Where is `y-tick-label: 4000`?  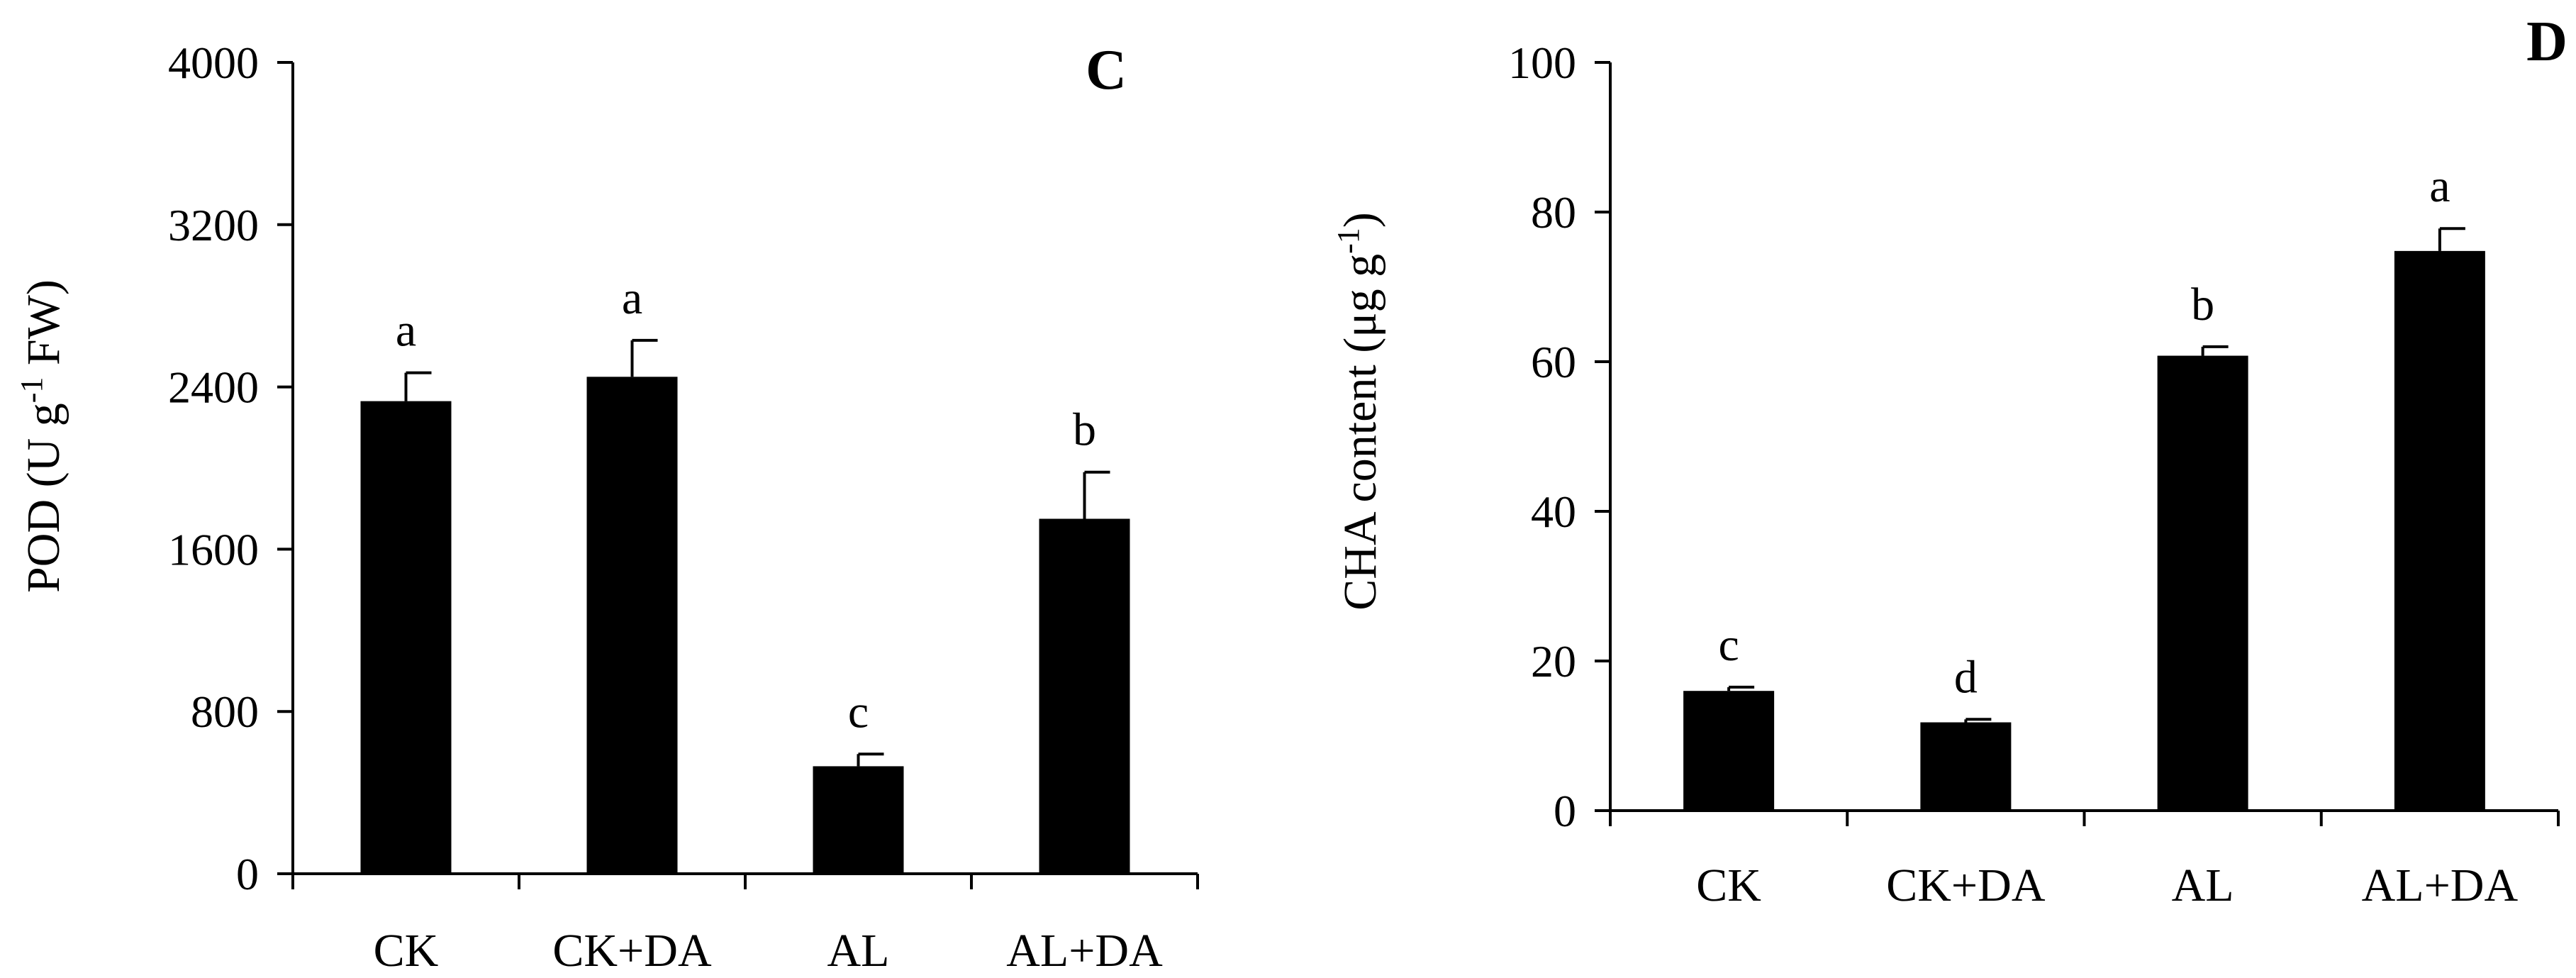 y-tick-label: 4000 is located at coordinates (213, 63).